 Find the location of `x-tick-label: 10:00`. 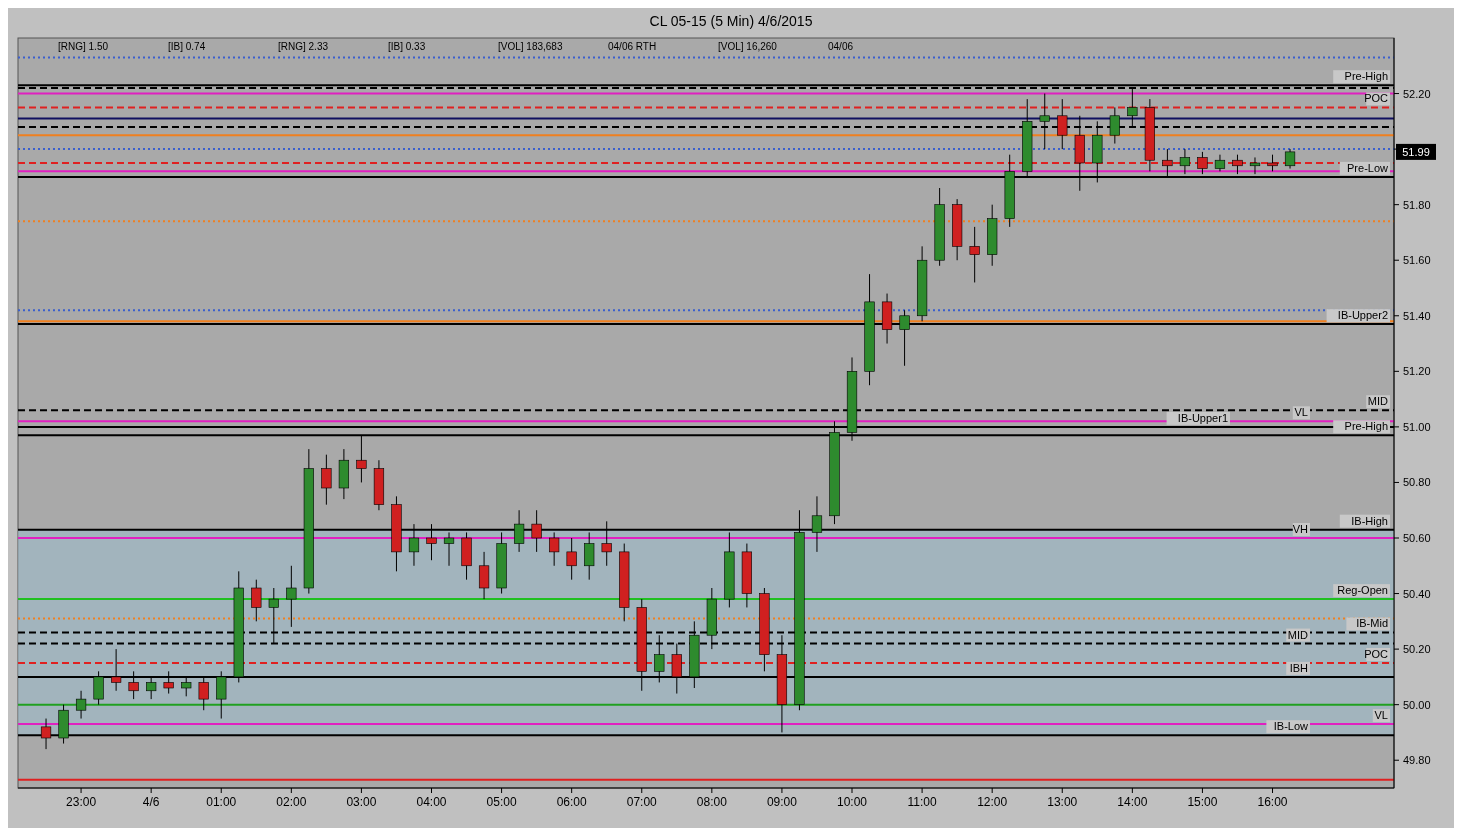

x-tick-label: 10:00 is located at coordinates (852, 802).